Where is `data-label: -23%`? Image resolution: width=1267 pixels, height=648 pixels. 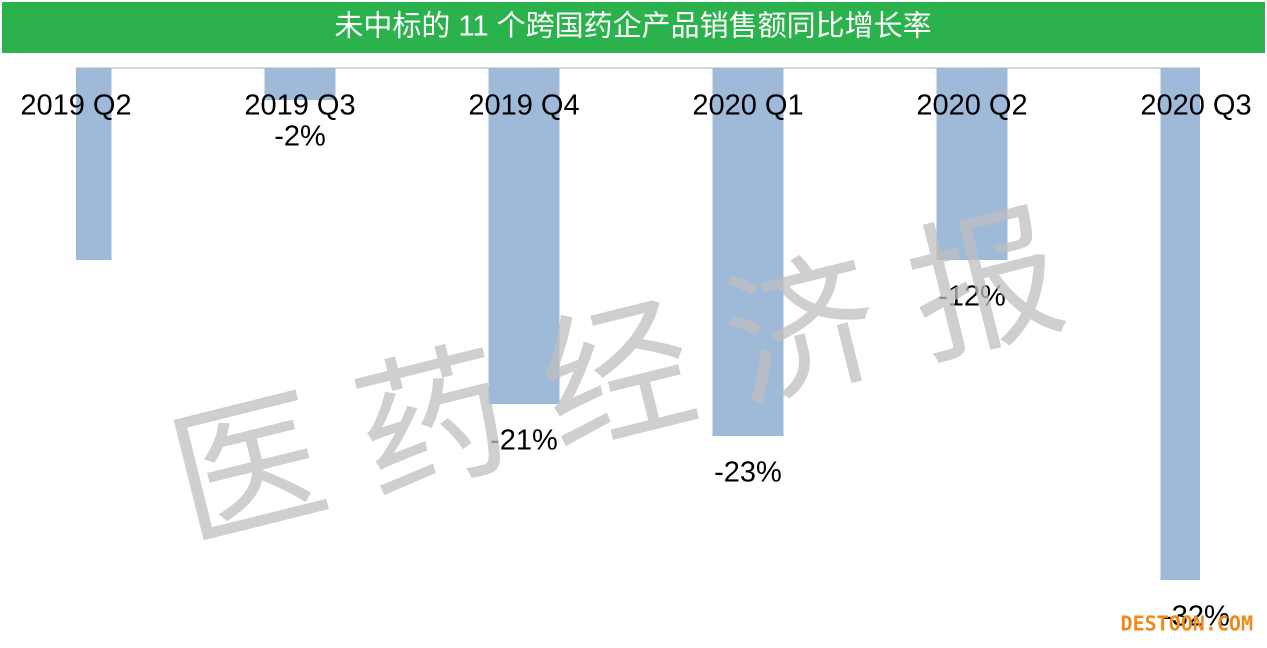
data-label: -23% is located at coordinates (748, 473).